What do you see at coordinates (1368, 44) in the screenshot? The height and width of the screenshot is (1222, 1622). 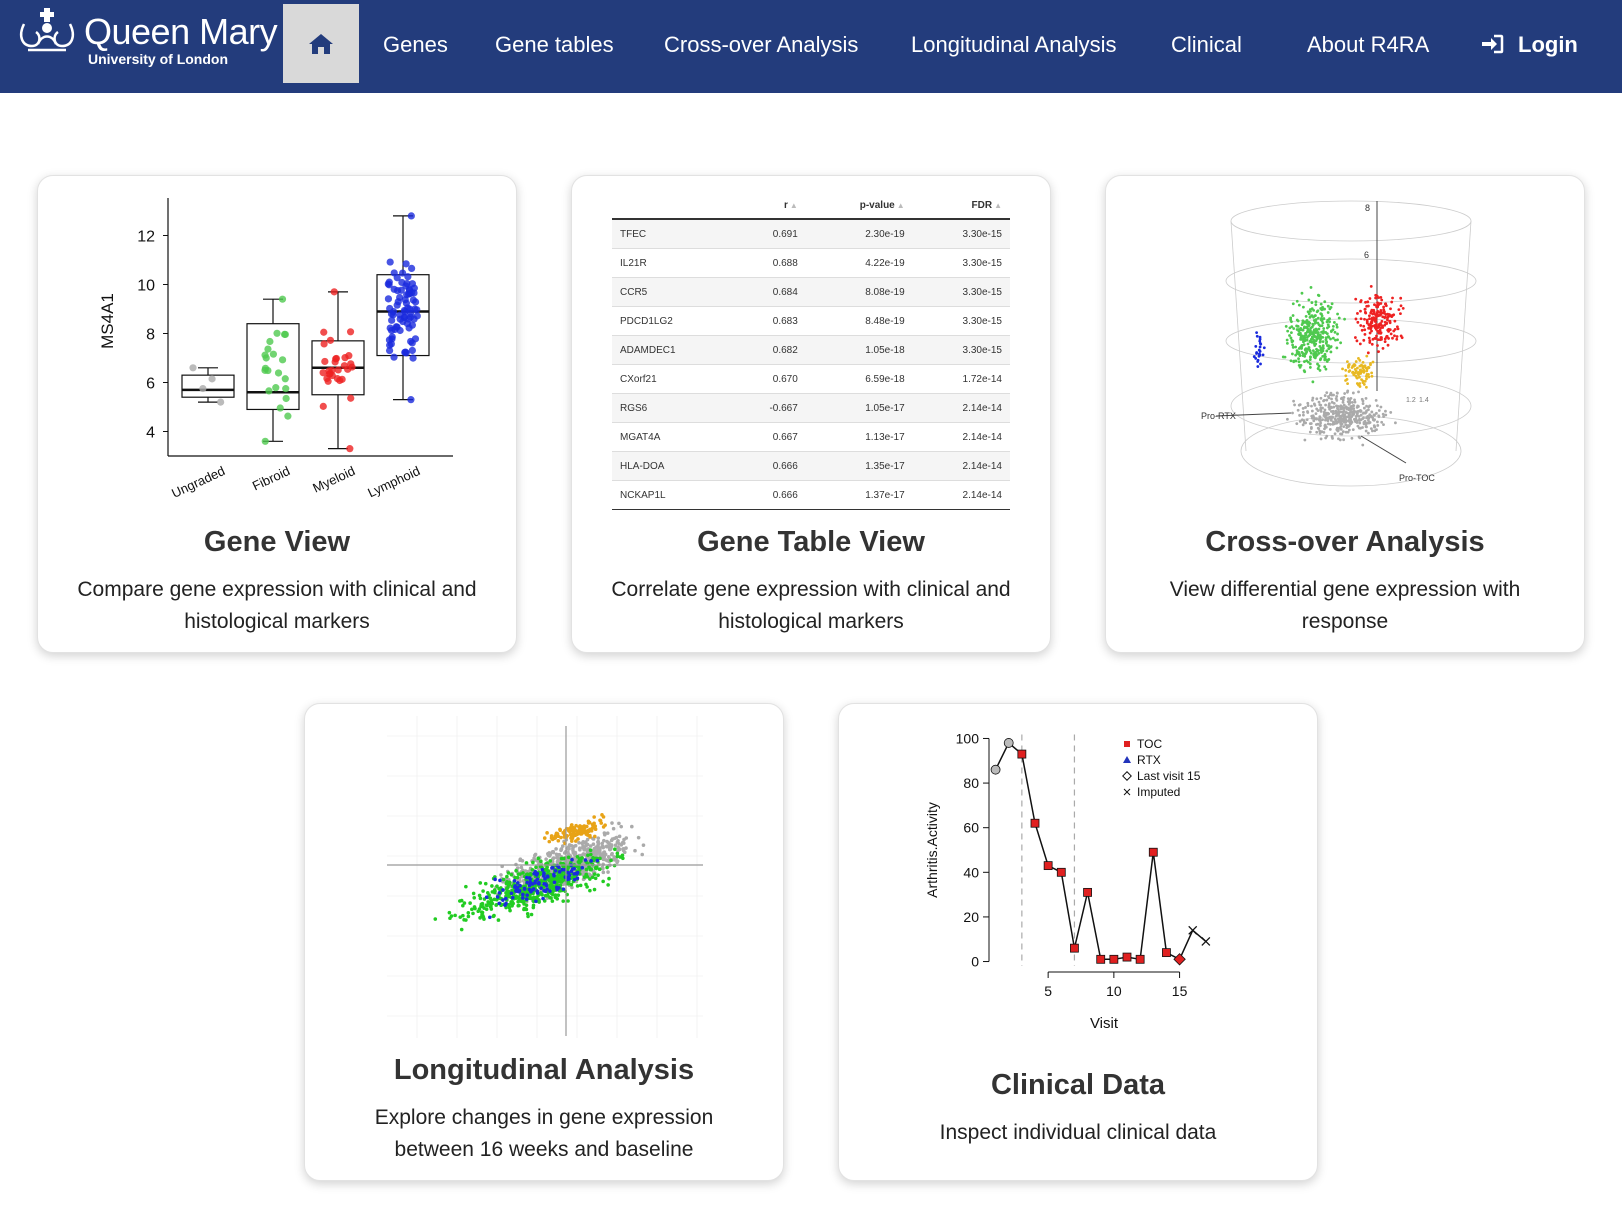 I see `nav-about: About R4RA` at bounding box center [1368, 44].